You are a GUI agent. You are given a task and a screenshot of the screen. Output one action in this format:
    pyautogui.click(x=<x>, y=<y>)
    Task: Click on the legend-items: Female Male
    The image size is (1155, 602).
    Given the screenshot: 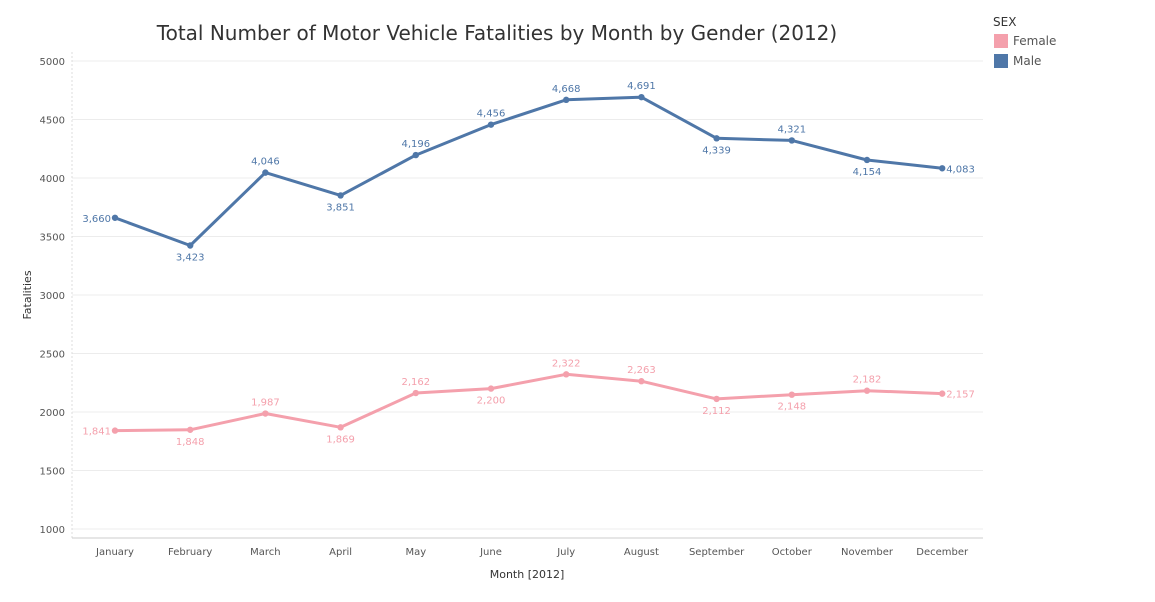 What is the action you would take?
    pyautogui.click(x=1025, y=51)
    